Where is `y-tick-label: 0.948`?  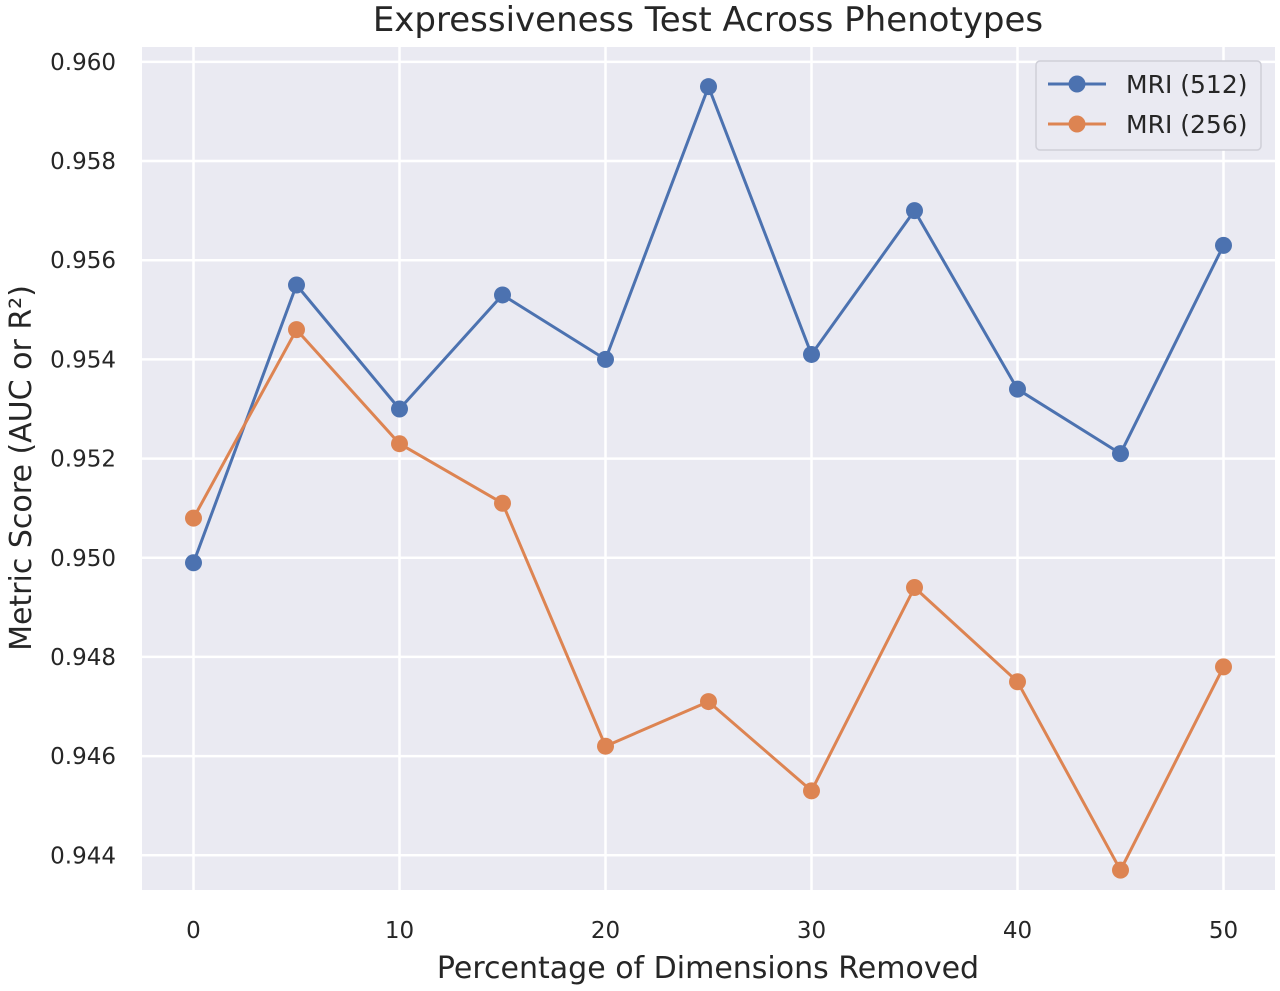 y-tick-label: 0.948 is located at coordinates (83, 658).